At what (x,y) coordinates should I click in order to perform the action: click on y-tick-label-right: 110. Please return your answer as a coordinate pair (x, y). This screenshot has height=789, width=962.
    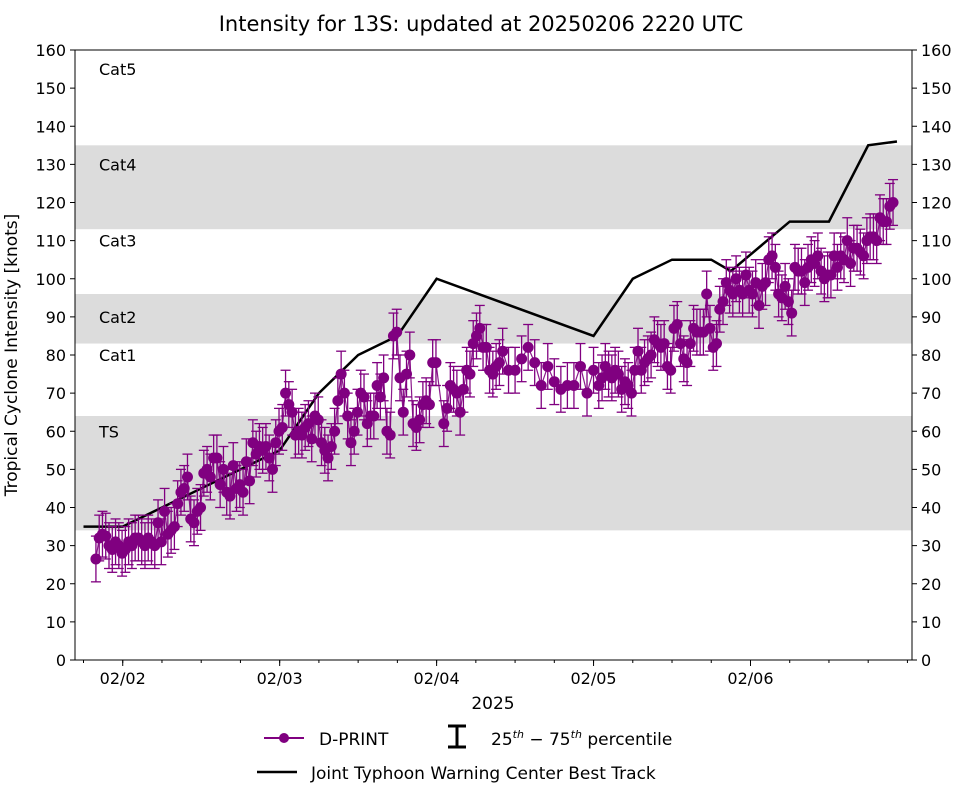
    Looking at the image, I should click on (936, 241).